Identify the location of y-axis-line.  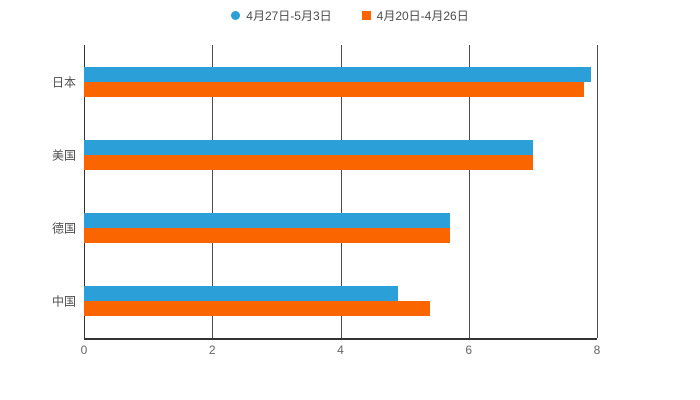
(84, 191).